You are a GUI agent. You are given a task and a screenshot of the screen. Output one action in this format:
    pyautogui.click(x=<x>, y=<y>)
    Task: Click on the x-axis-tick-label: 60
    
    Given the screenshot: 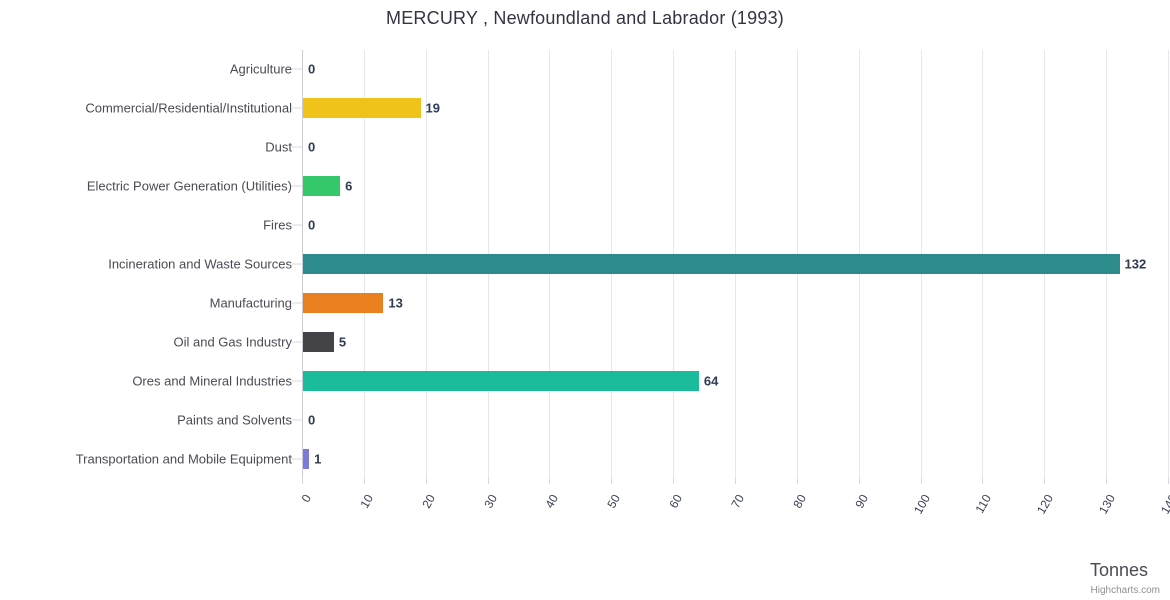 What is the action you would take?
    pyautogui.click(x=676, y=501)
    